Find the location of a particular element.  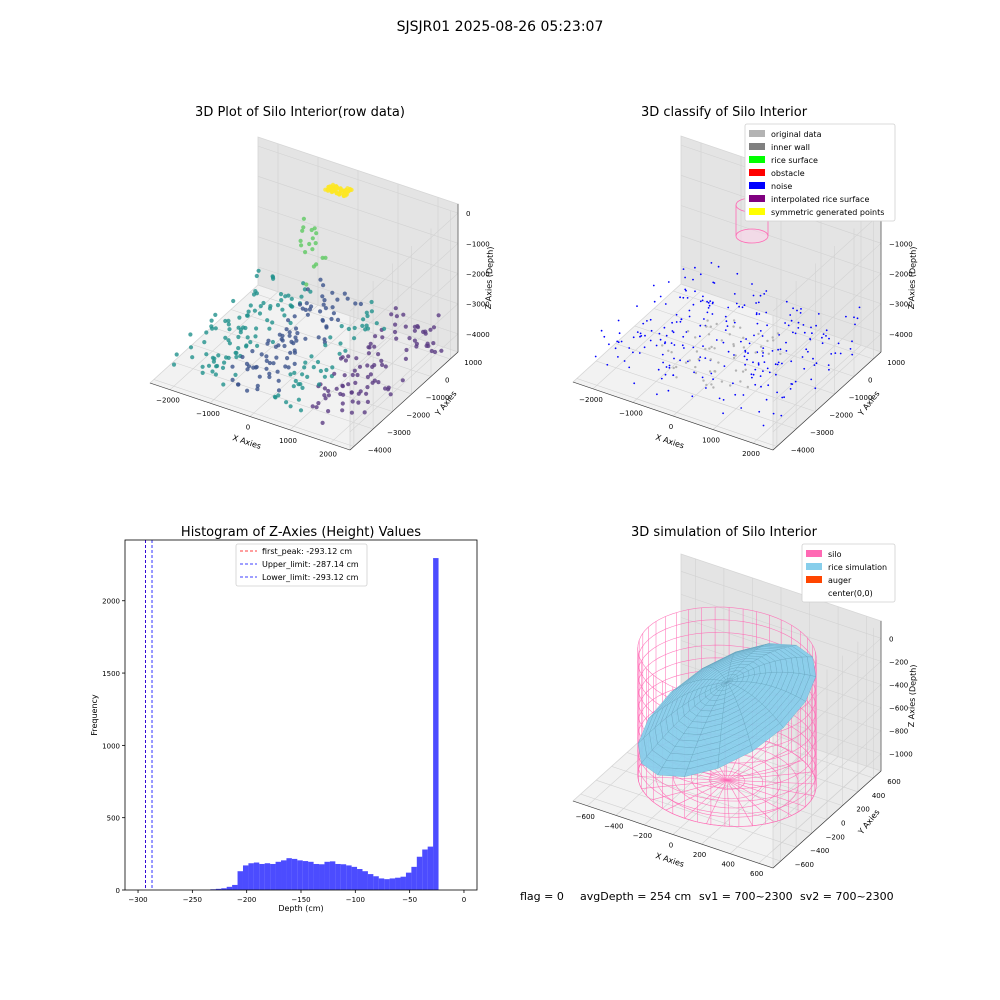

y-tick-label: 0 is located at coordinates (843, 824).